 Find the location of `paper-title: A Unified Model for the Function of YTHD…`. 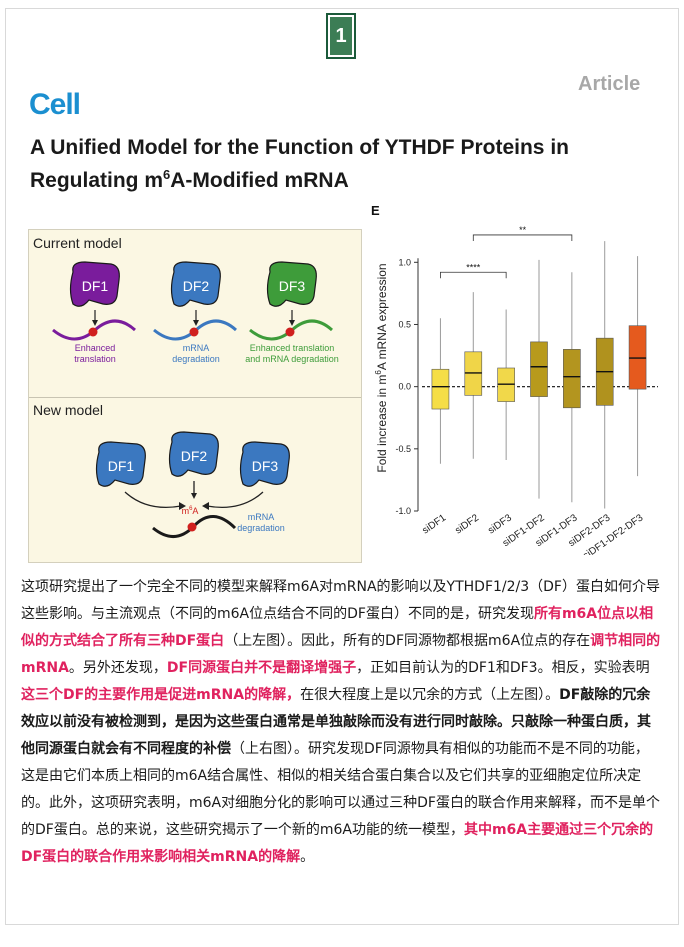

paper-title: A Unified Model for the Function of YTHD… is located at coordinates (350, 164).